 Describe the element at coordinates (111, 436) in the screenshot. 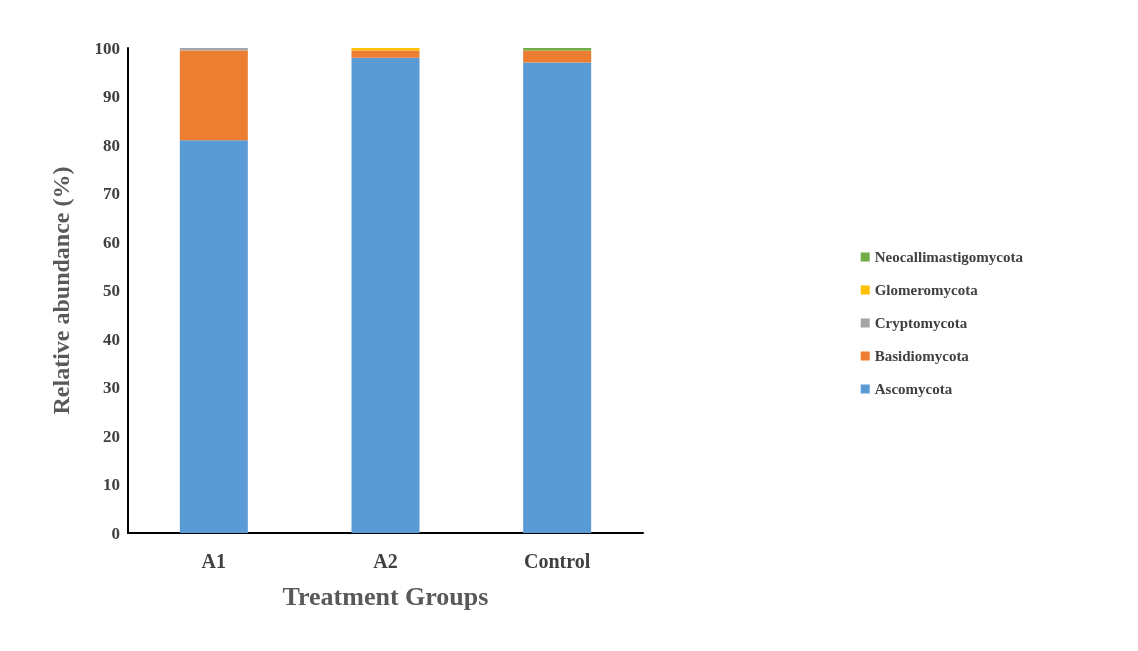

I see `y-tick-label: 20` at that location.